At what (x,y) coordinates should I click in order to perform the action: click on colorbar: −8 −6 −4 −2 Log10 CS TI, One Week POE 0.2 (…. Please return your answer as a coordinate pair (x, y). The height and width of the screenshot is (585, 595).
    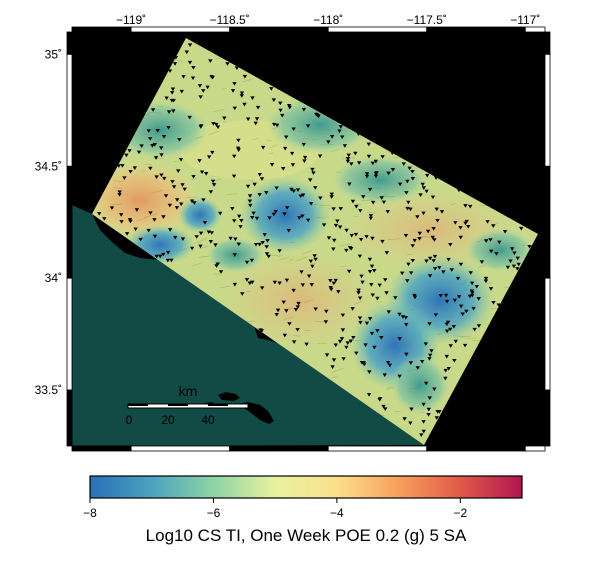
    Looking at the image, I should click on (303, 510).